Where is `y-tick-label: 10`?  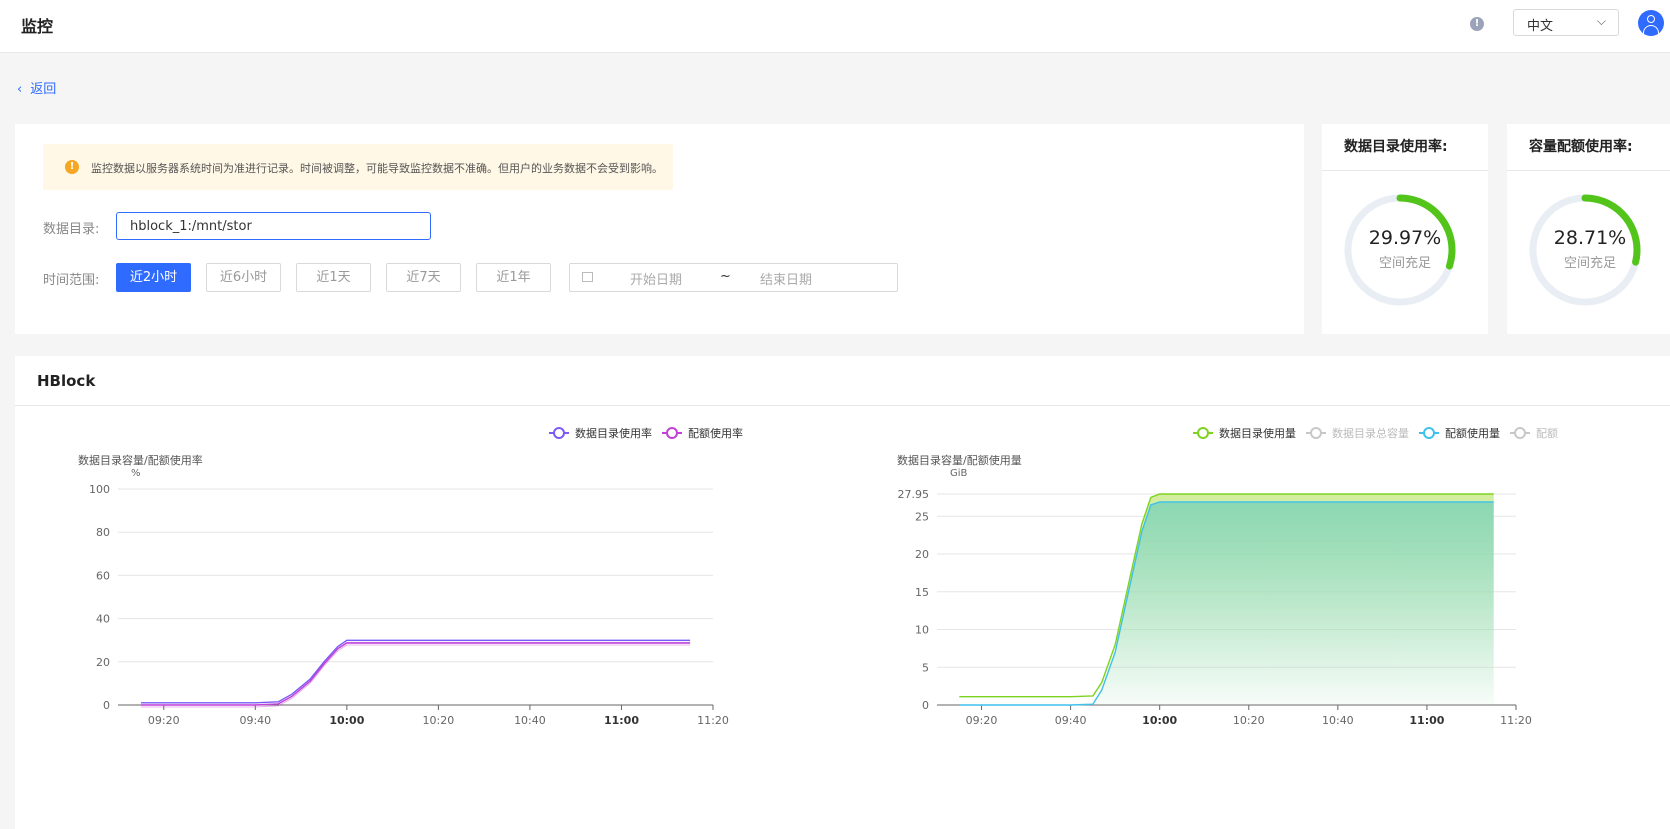 y-tick-label: 10 is located at coordinates (922, 630).